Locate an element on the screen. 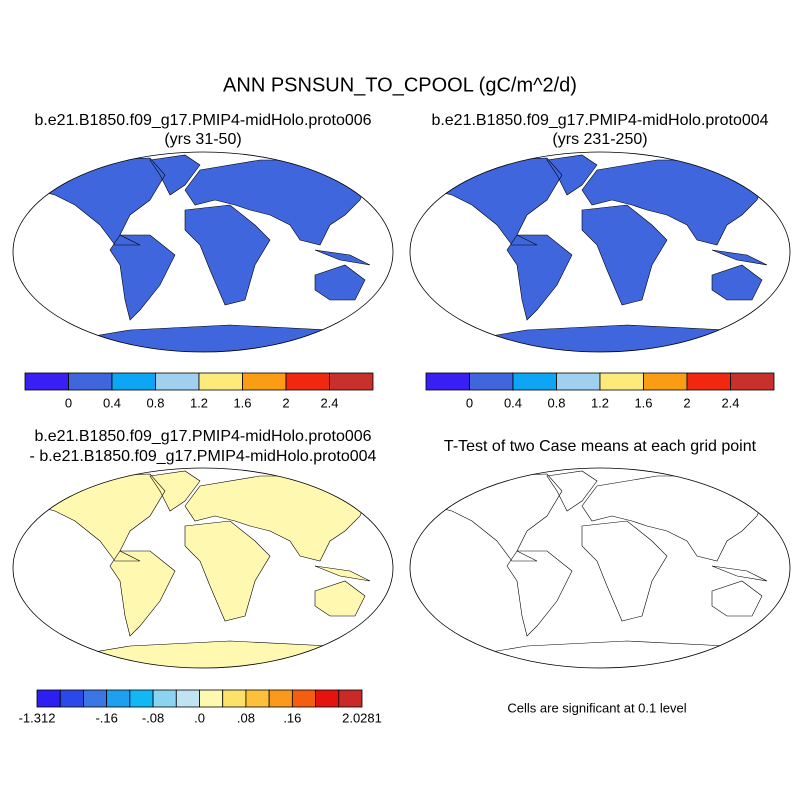 The height and width of the screenshot is (800, 800). panel-subtitle: (yrs 231-250) is located at coordinates (599, 139).